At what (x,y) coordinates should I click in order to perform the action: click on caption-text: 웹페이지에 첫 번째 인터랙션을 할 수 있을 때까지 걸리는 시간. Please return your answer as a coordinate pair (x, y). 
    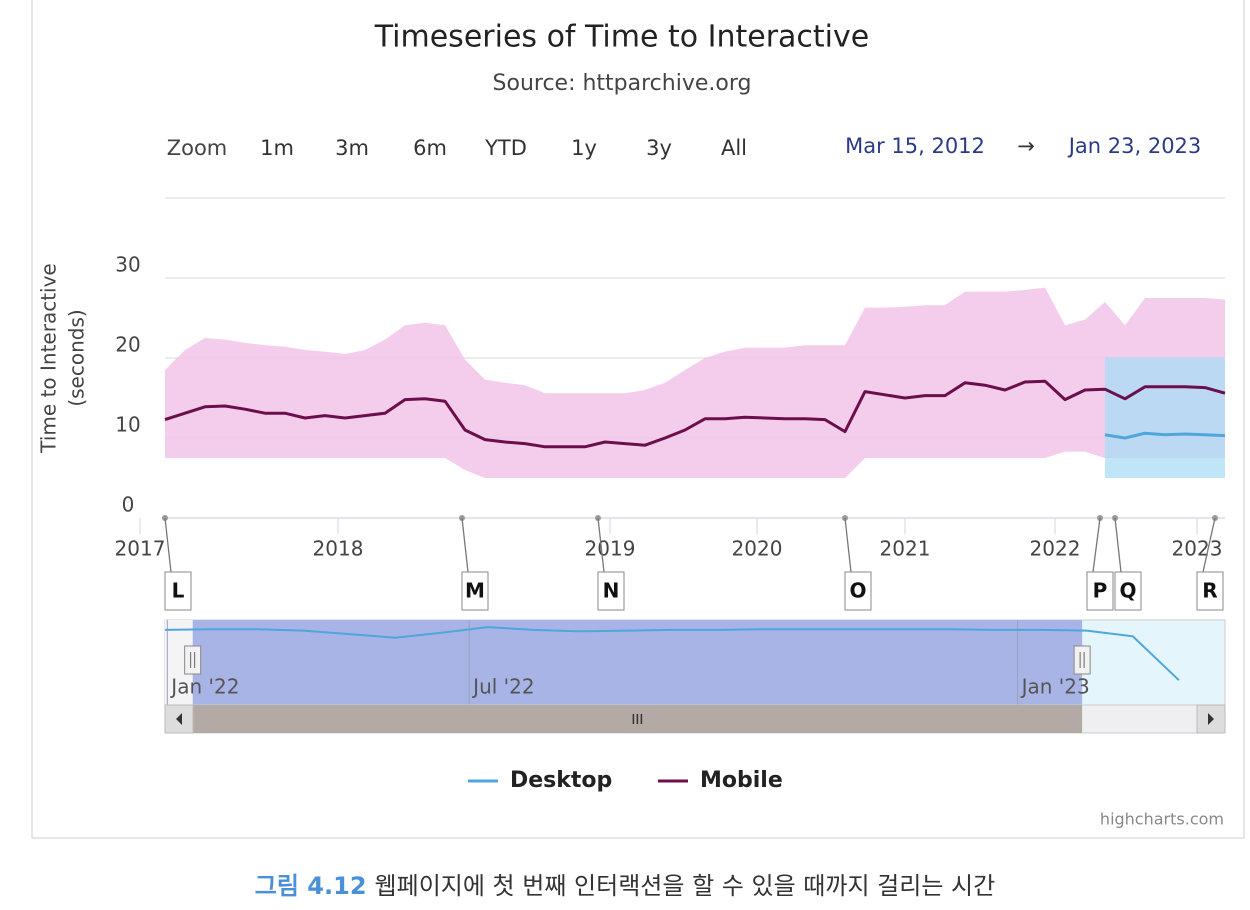
    Looking at the image, I should click on (685, 886).